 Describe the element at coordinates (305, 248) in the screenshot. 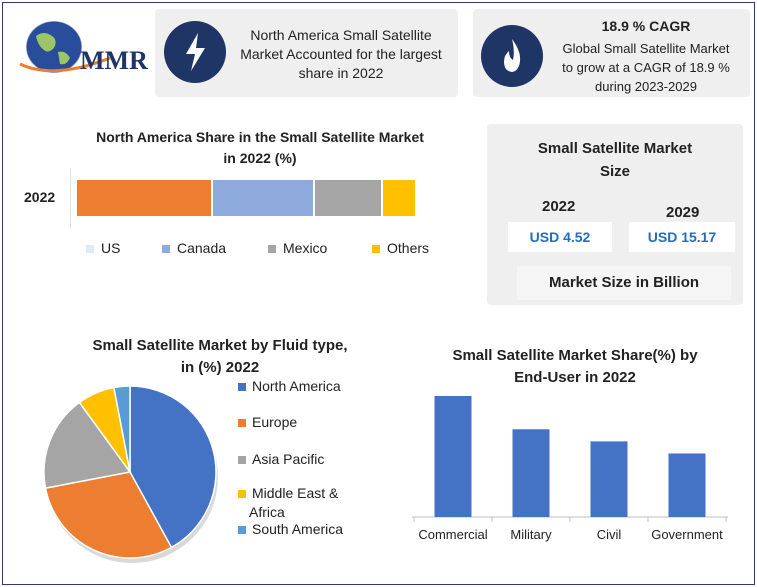

I see `legend-mexico-label: Mexico` at that location.